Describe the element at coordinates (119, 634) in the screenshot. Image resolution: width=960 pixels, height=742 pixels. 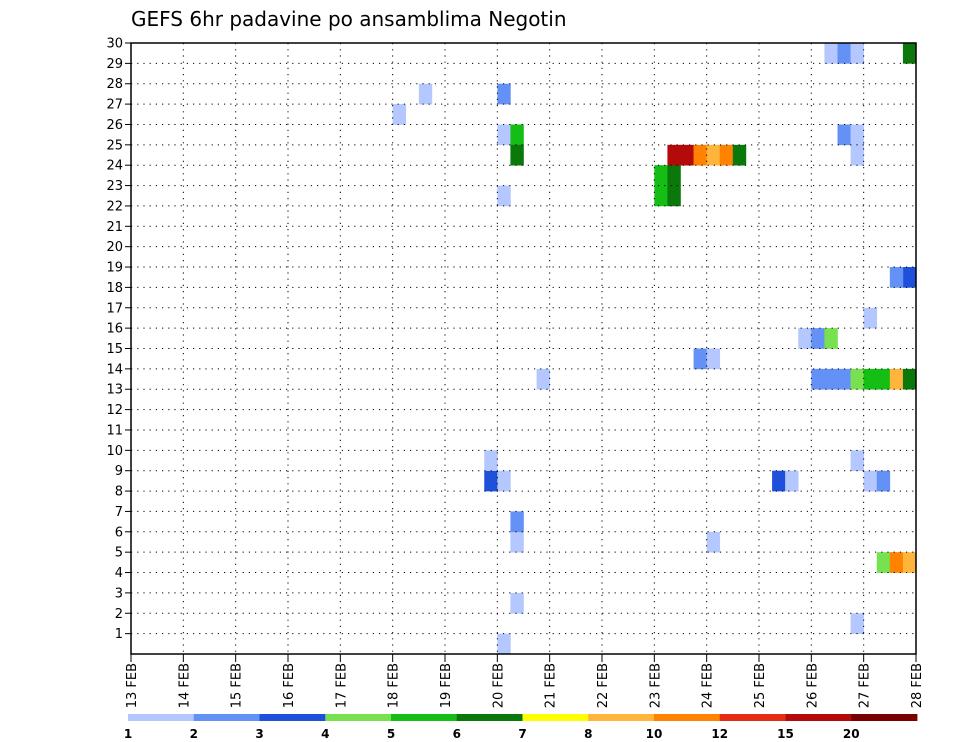
I see `ytick-label-1: 1` at that location.